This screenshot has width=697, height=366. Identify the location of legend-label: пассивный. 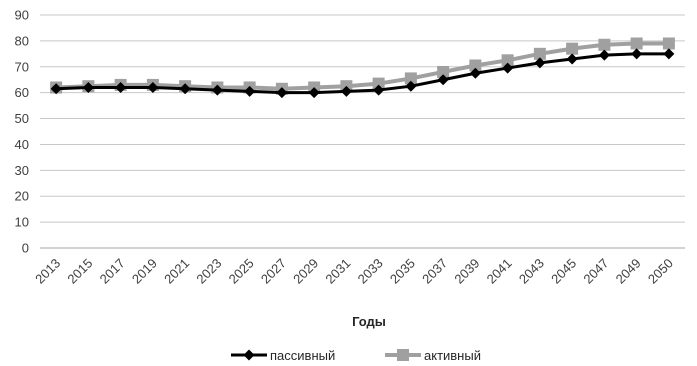
(302, 355).